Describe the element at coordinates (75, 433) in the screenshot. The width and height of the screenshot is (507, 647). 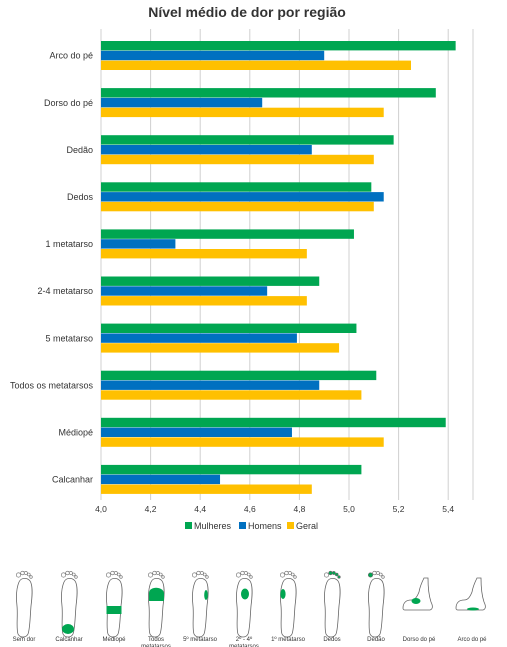
I see `category-label: Médiopé` at that location.